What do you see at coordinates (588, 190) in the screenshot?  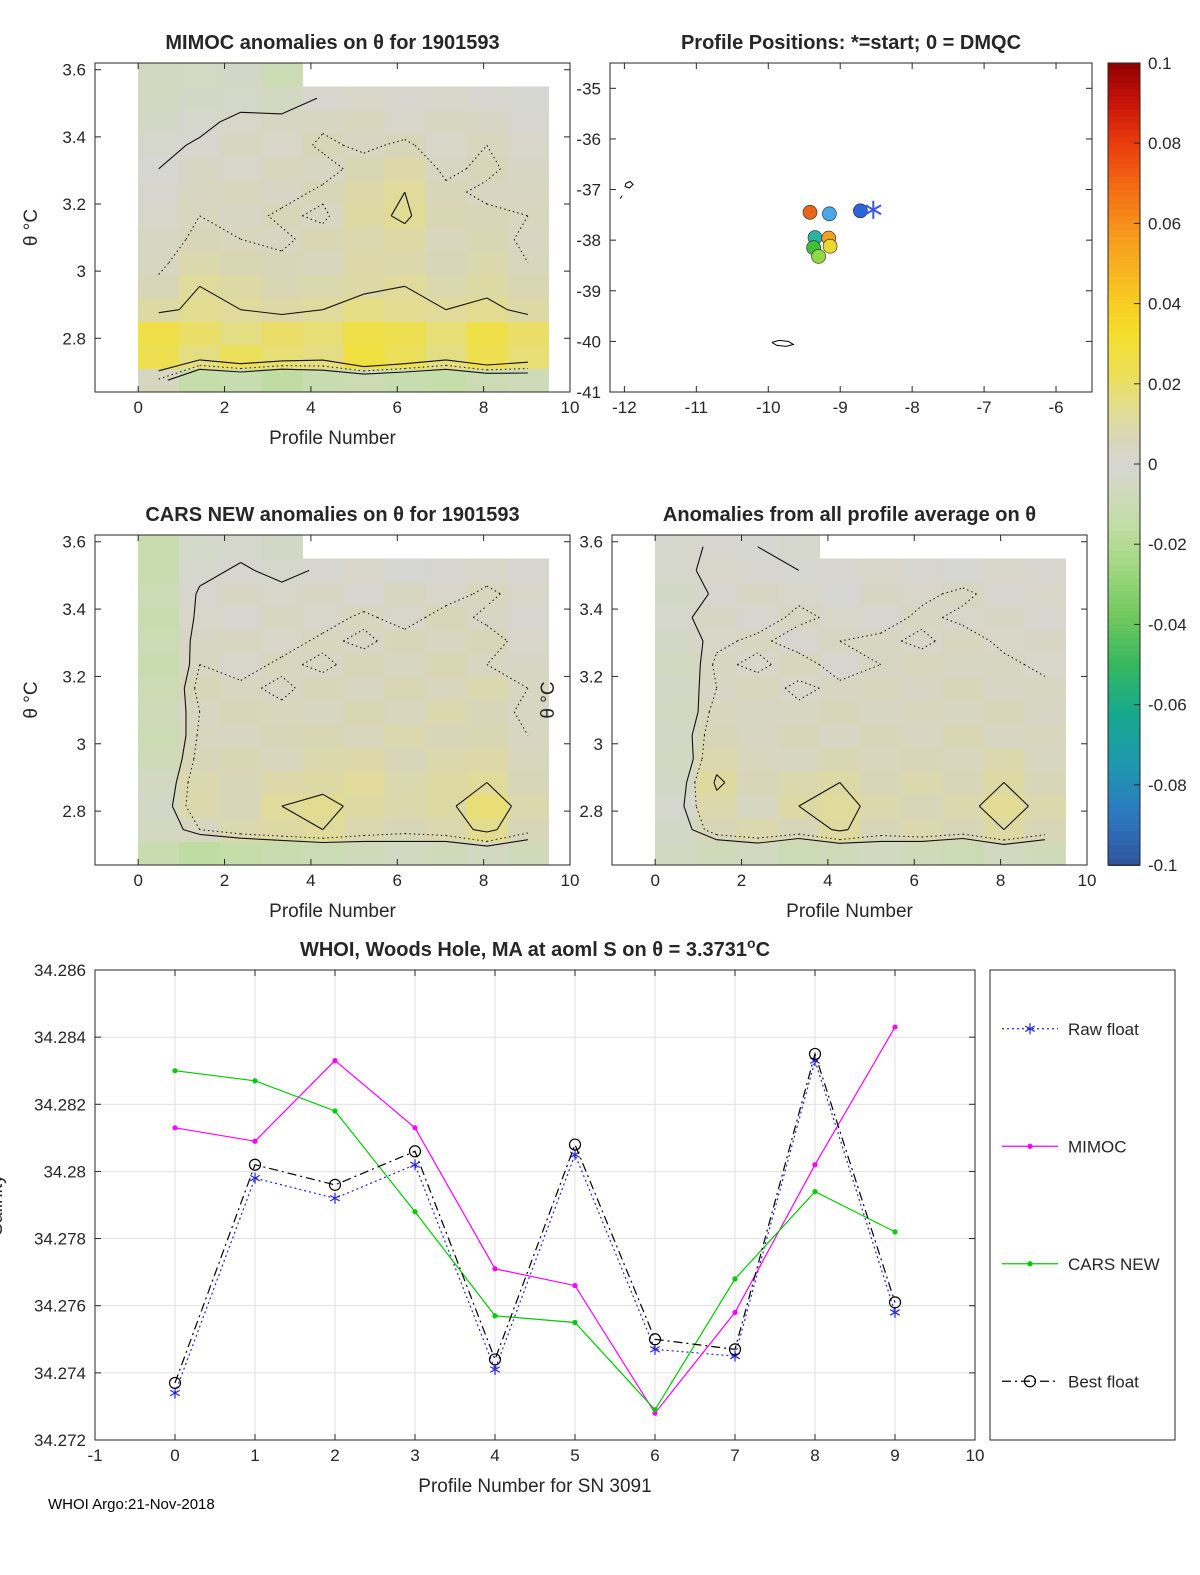 I see `y-tick-label: -37` at bounding box center [588, 190].